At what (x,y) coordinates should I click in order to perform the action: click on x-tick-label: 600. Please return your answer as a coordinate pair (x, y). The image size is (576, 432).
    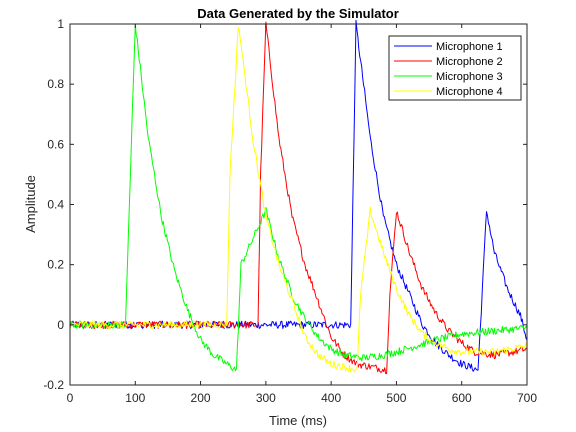
    Looking at the image, I should click on (462, 398).